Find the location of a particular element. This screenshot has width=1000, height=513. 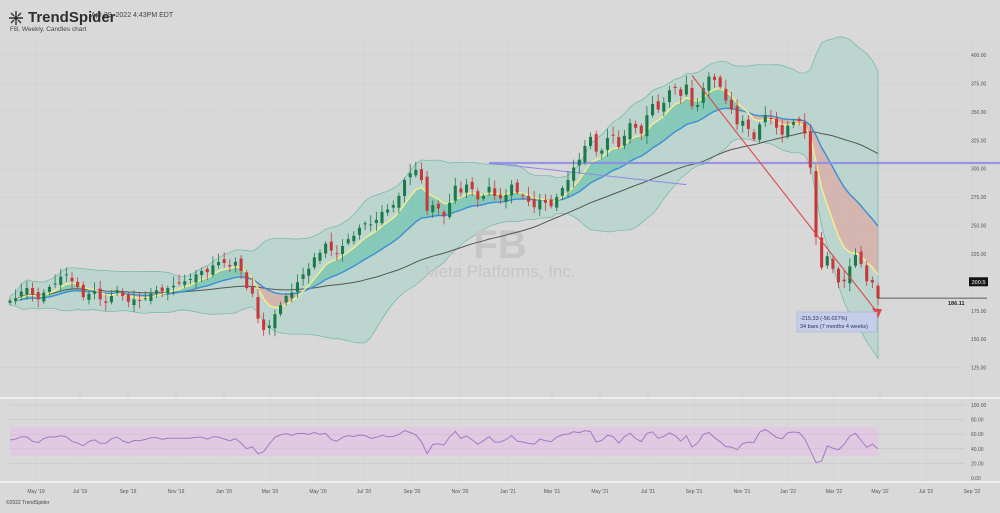

y-tick-label: 375.00 is located at coordinates (979, 84).